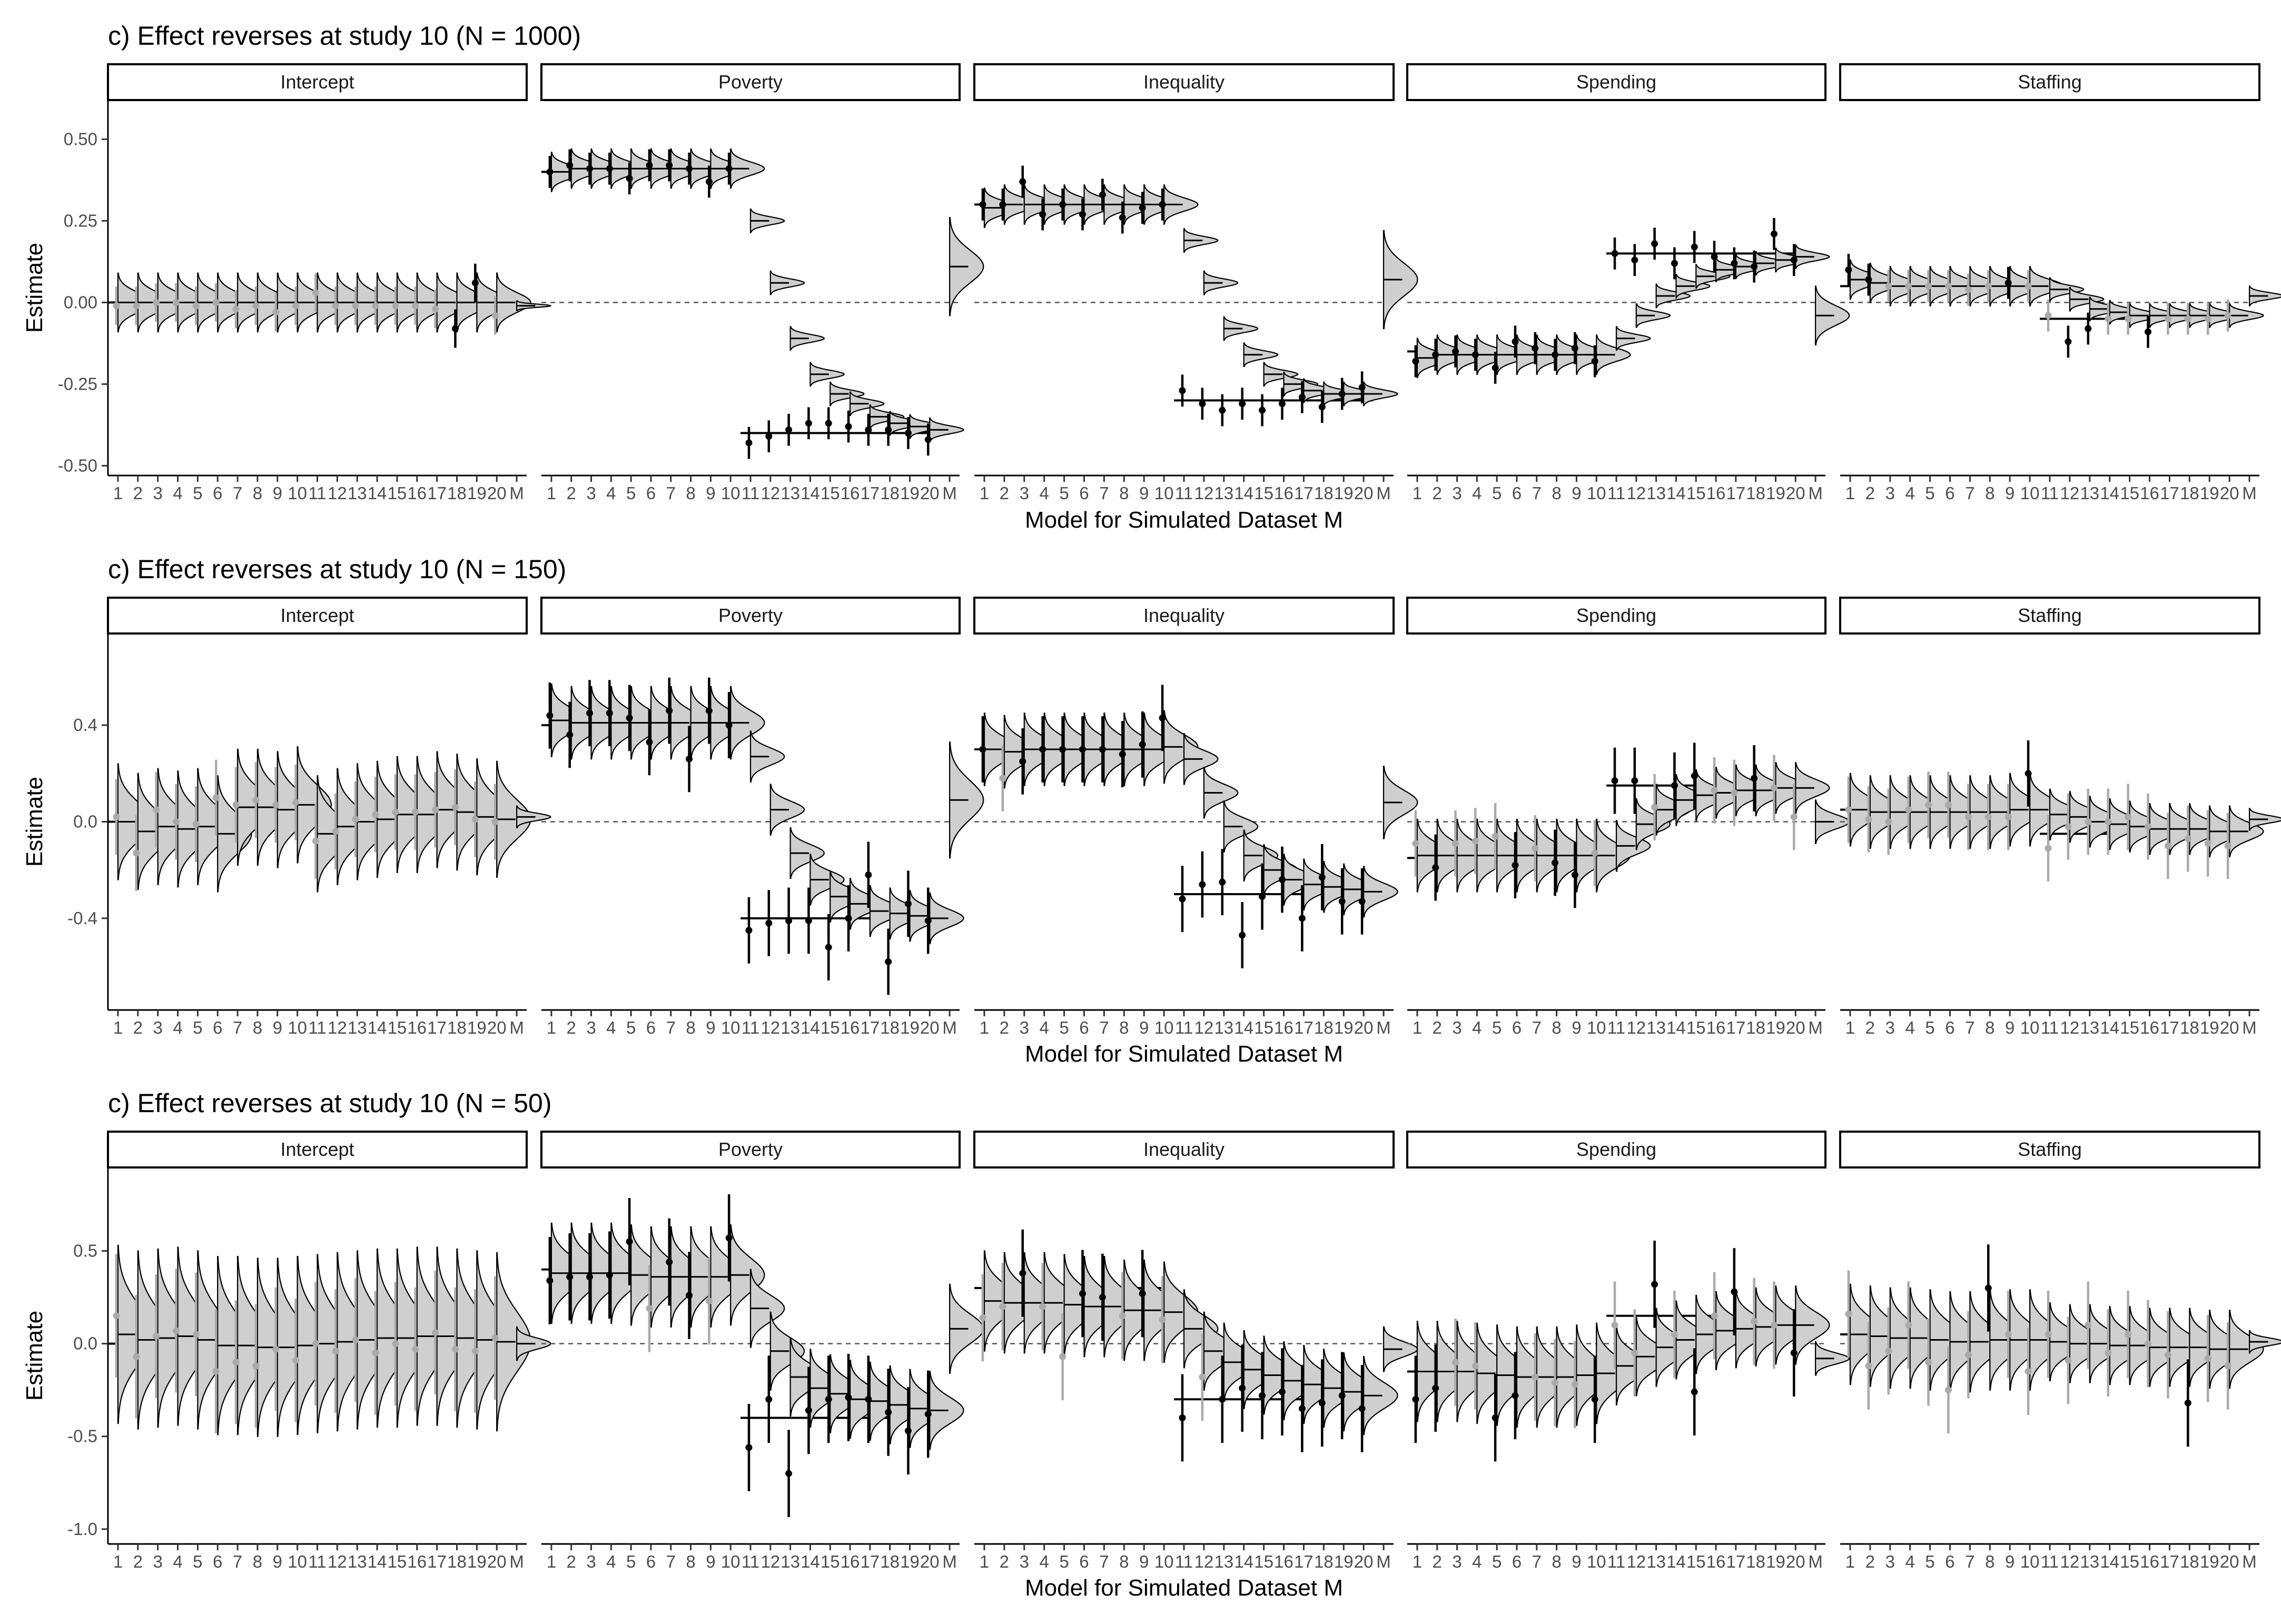 The width and height of the screenshot is (2281, 1624). I want to click on facet-strip-label: Spending, so click(1616, 1149).